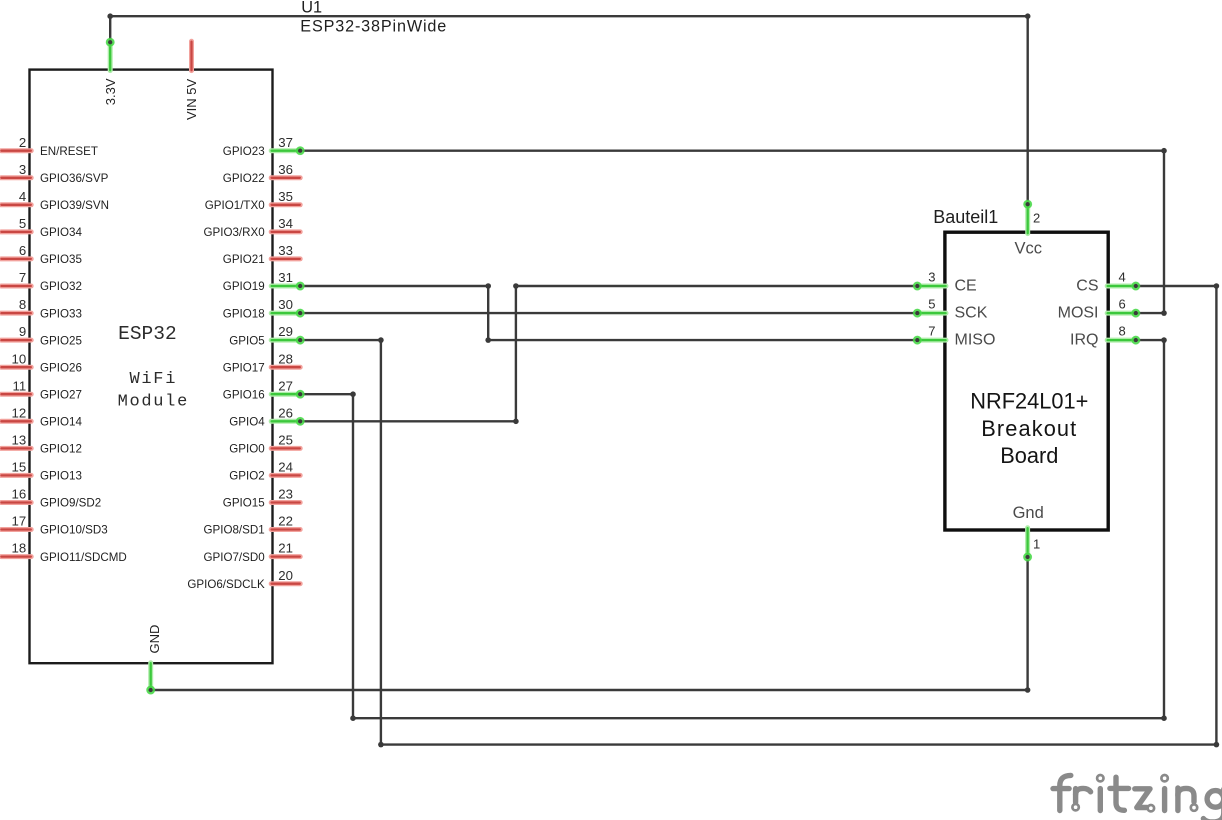 The height and width of the screenshot is (820, 1222). Describe the element at coordinates (61, 313) in the screenshot. I see `svg-text: GPIO33` at that location.